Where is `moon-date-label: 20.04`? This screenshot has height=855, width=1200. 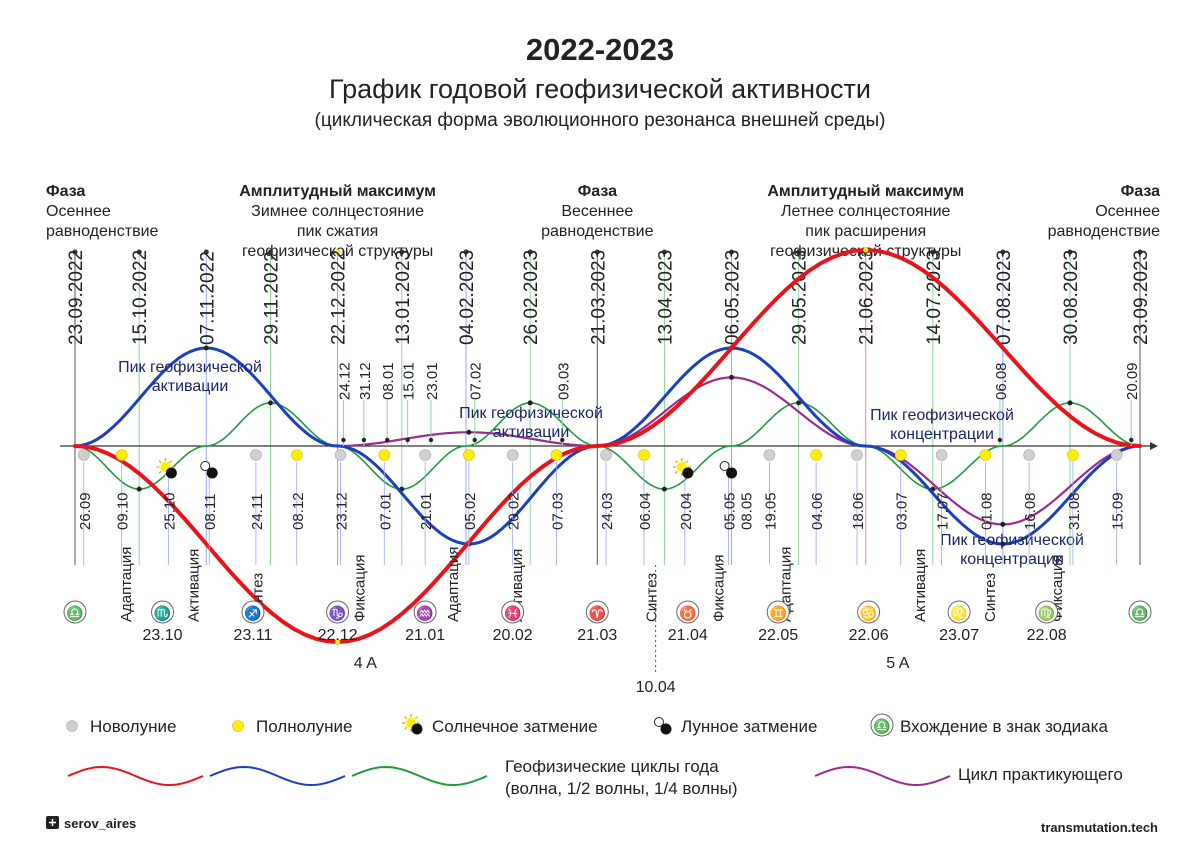 moon-date-label: 20.04 is located at coordinates (686, 511).